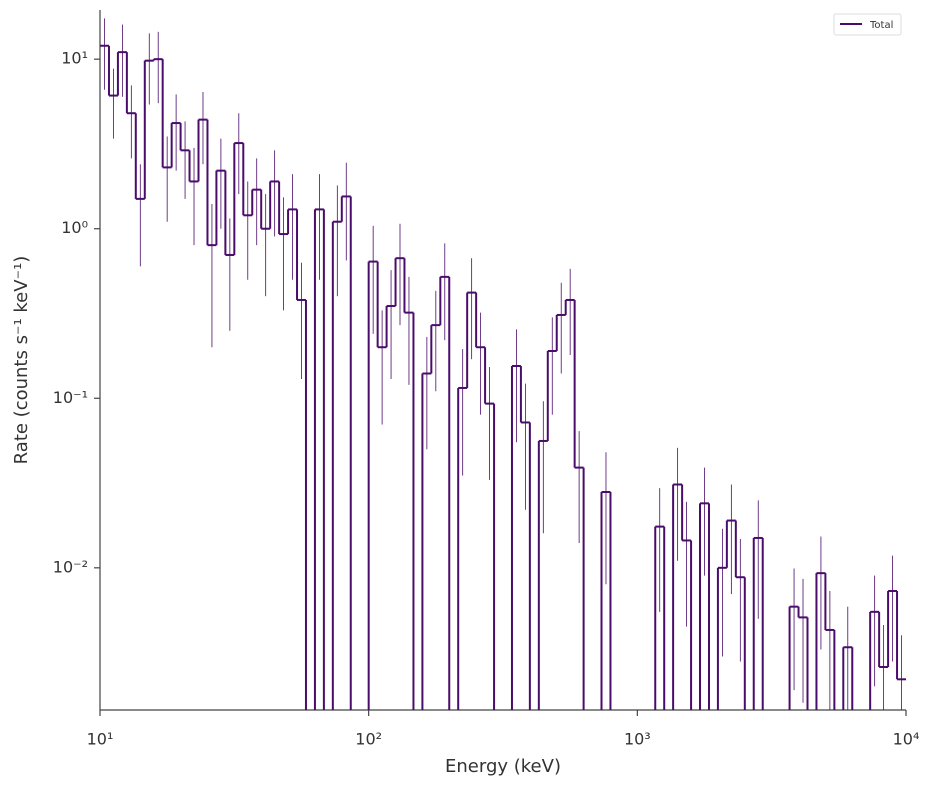 The image size is (930, 786). What do you see at coordinates (100, 739) in the screenshot?
I see `x-tick-label: 10¹` at bounding box center [100, 739].